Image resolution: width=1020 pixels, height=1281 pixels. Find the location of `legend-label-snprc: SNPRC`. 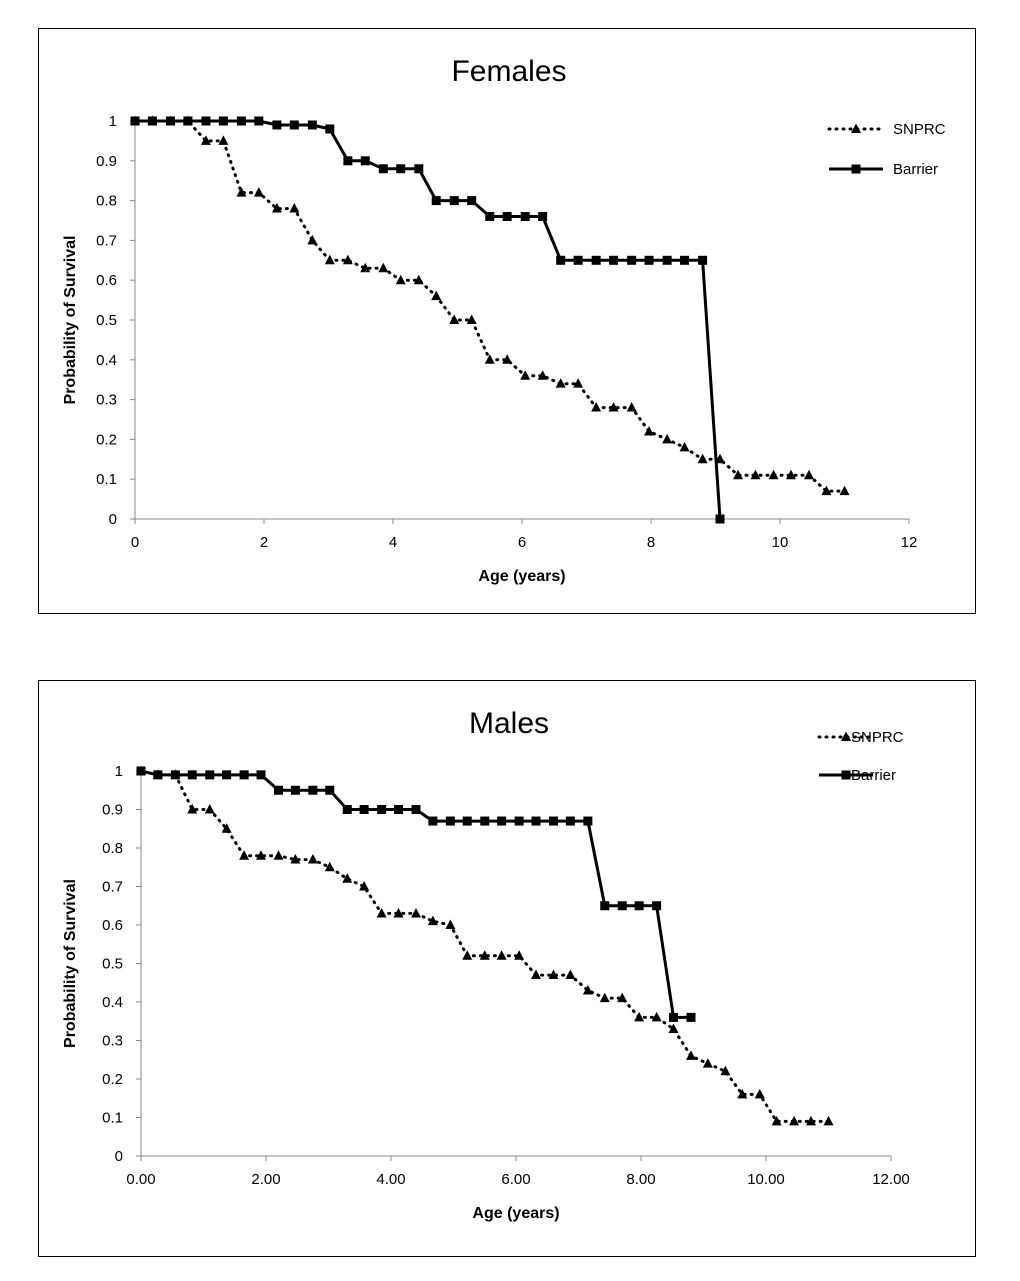

legend-label-snprc: SNPRC is located at coordinates (919, 129).